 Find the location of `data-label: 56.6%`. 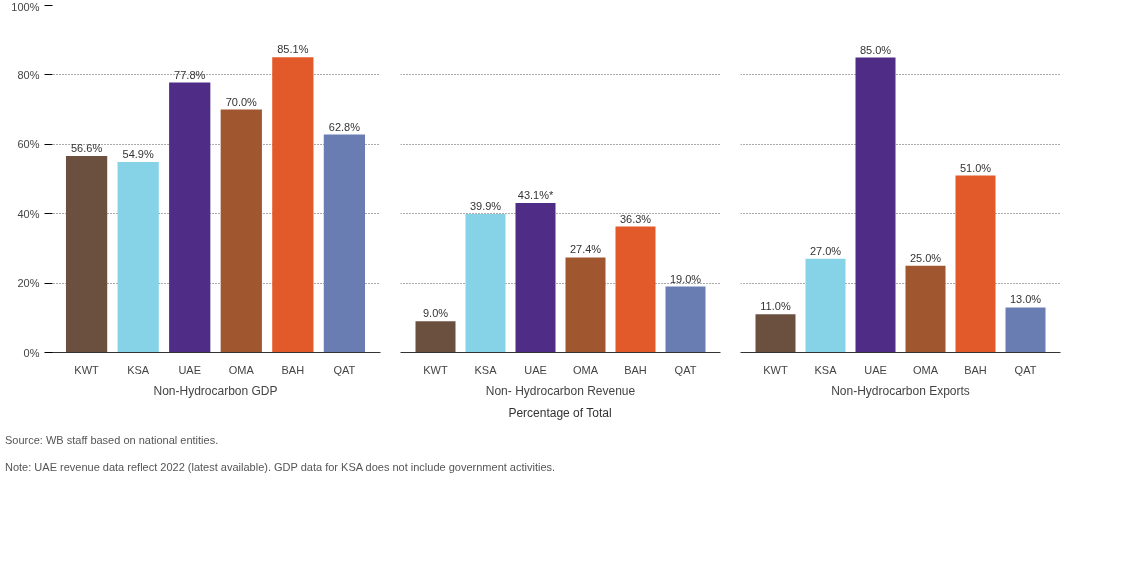

data-label: 56.6% is located at coordinates (87, 148).